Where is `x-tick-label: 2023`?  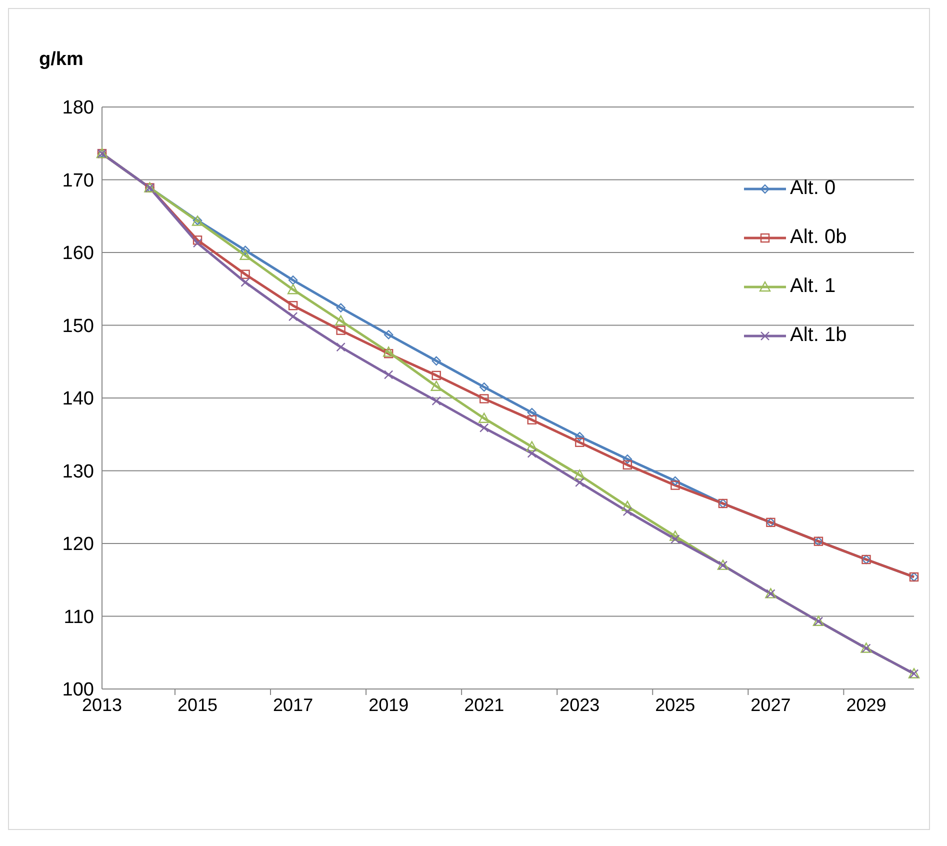
x-tick-label: 2023 is located at coordinates (580, 705).